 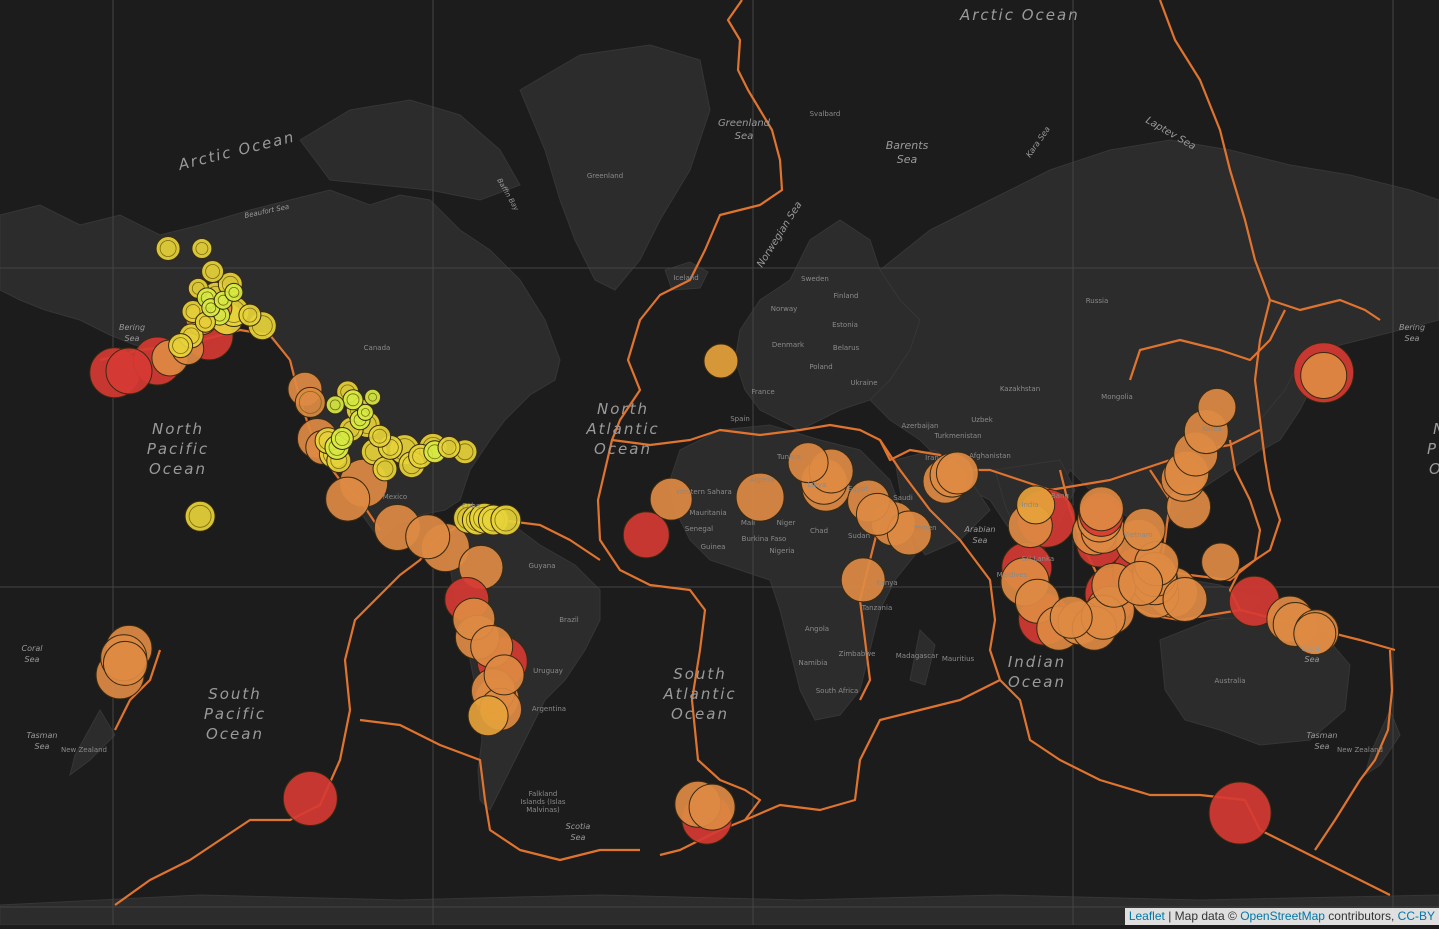 What do you see at coordinates (1432, 449) in the screenshot?
I see `north-pacific-right-label-2: P` at bounding box center [1432, 449].